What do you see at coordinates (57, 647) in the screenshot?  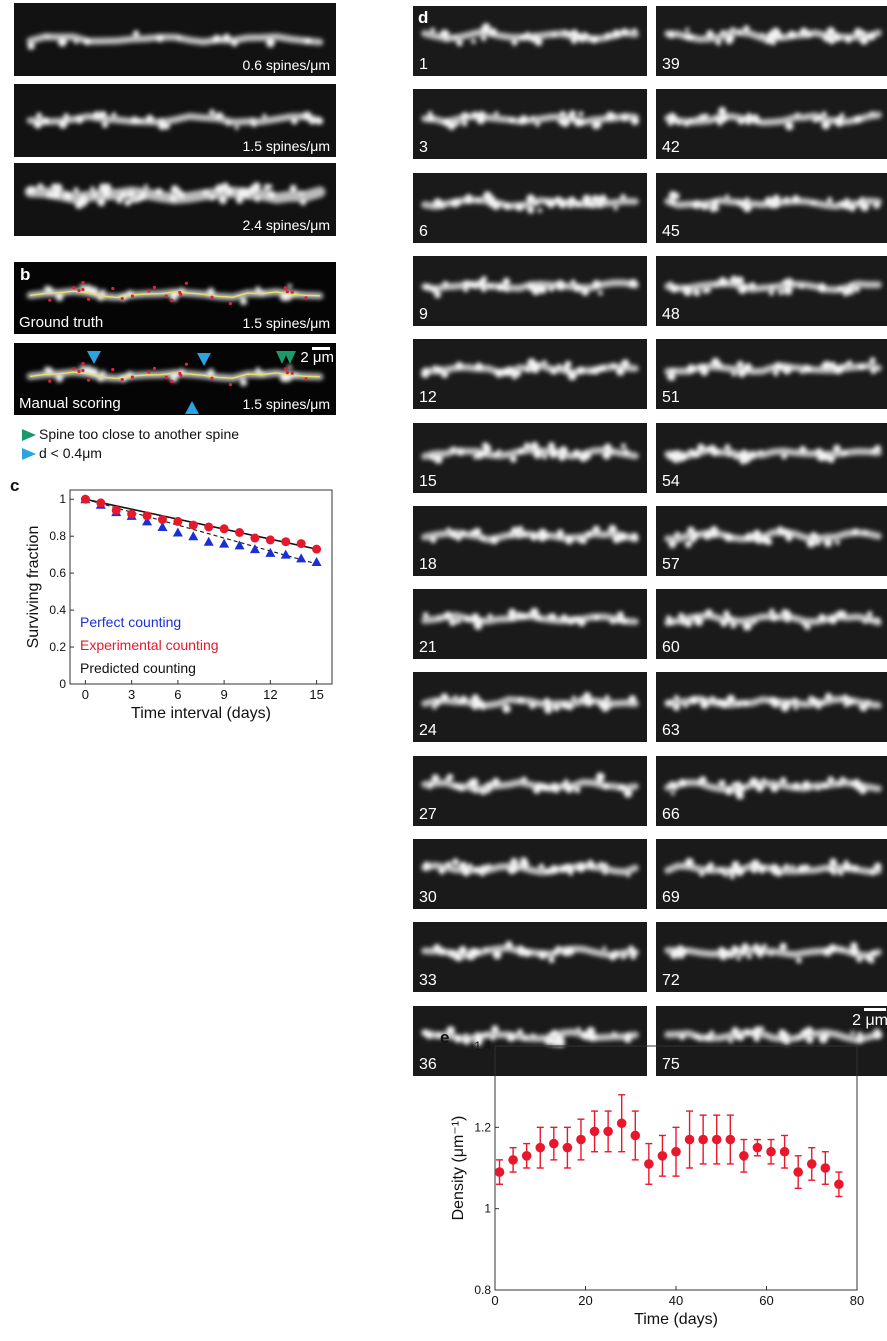 I see `y-tick-label: 0.2` at bounding box center [57, 647].